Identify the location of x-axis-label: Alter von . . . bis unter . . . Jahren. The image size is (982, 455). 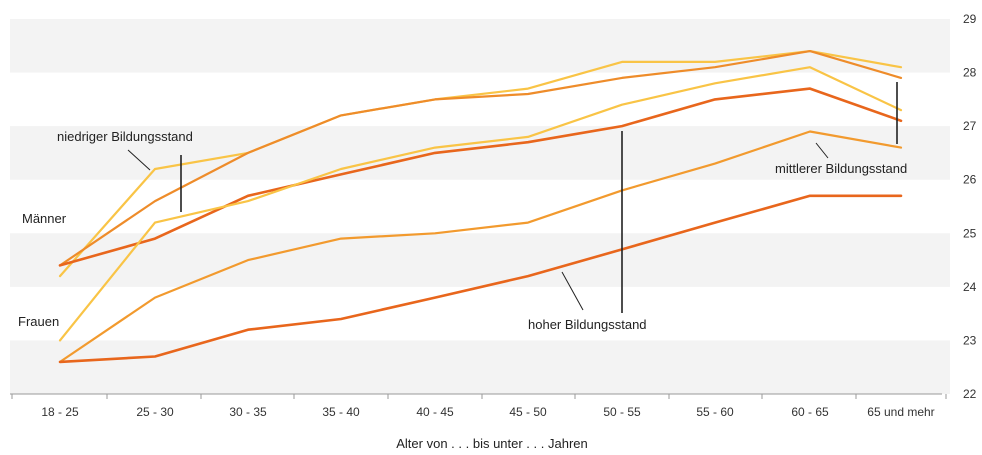
(491, 443).